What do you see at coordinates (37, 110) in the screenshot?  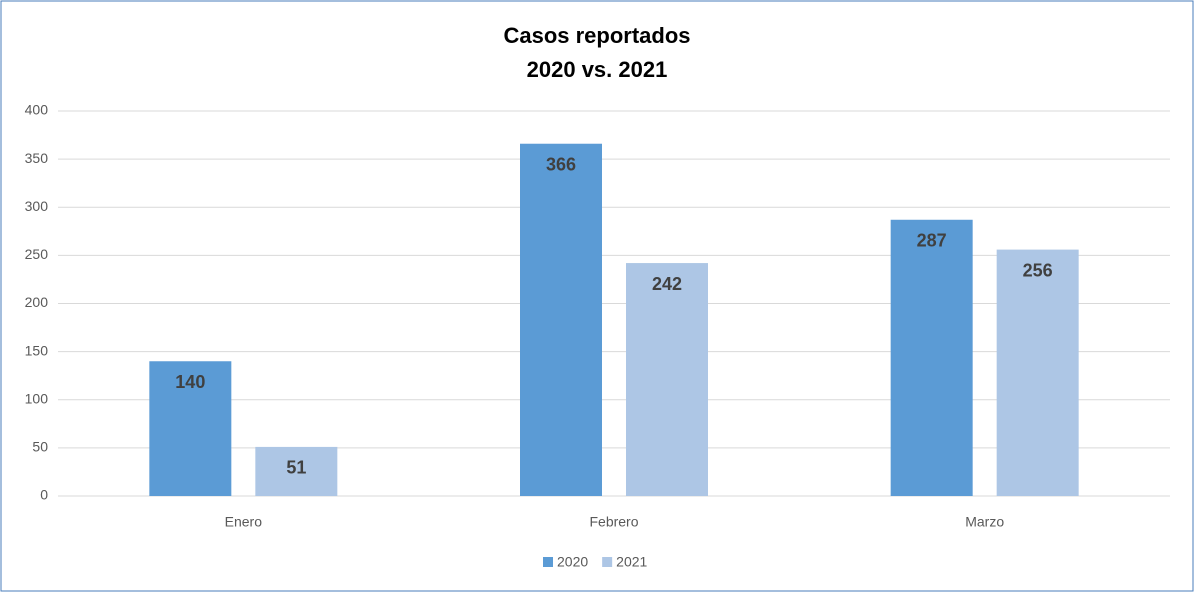 I see `y-tick-label: 400` at bounding box center [37, 110].